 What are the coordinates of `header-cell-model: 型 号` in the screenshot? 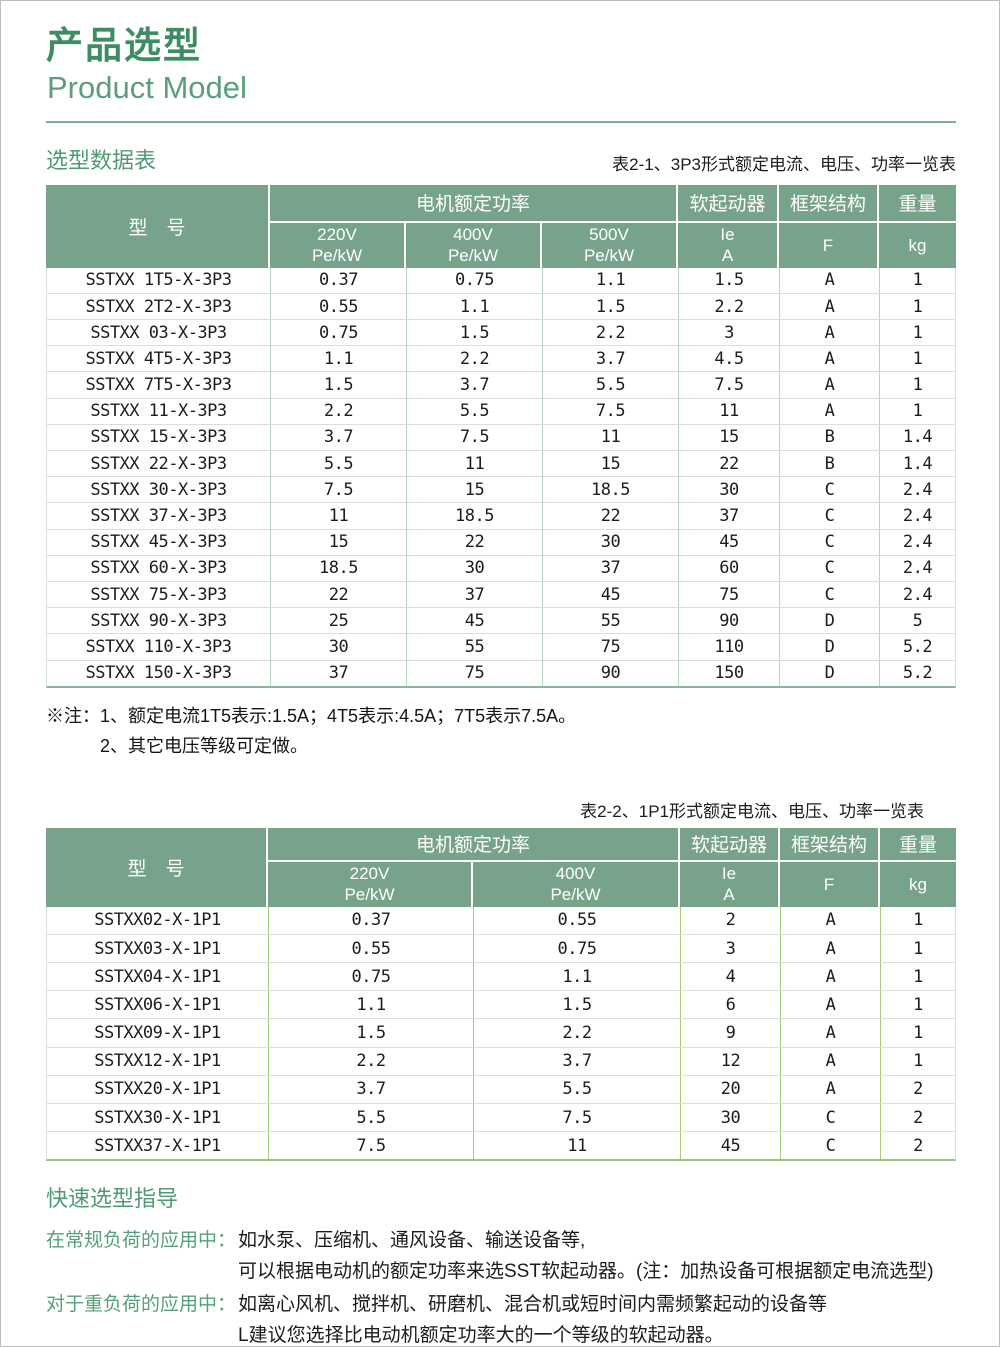 It's located at (157, 867).